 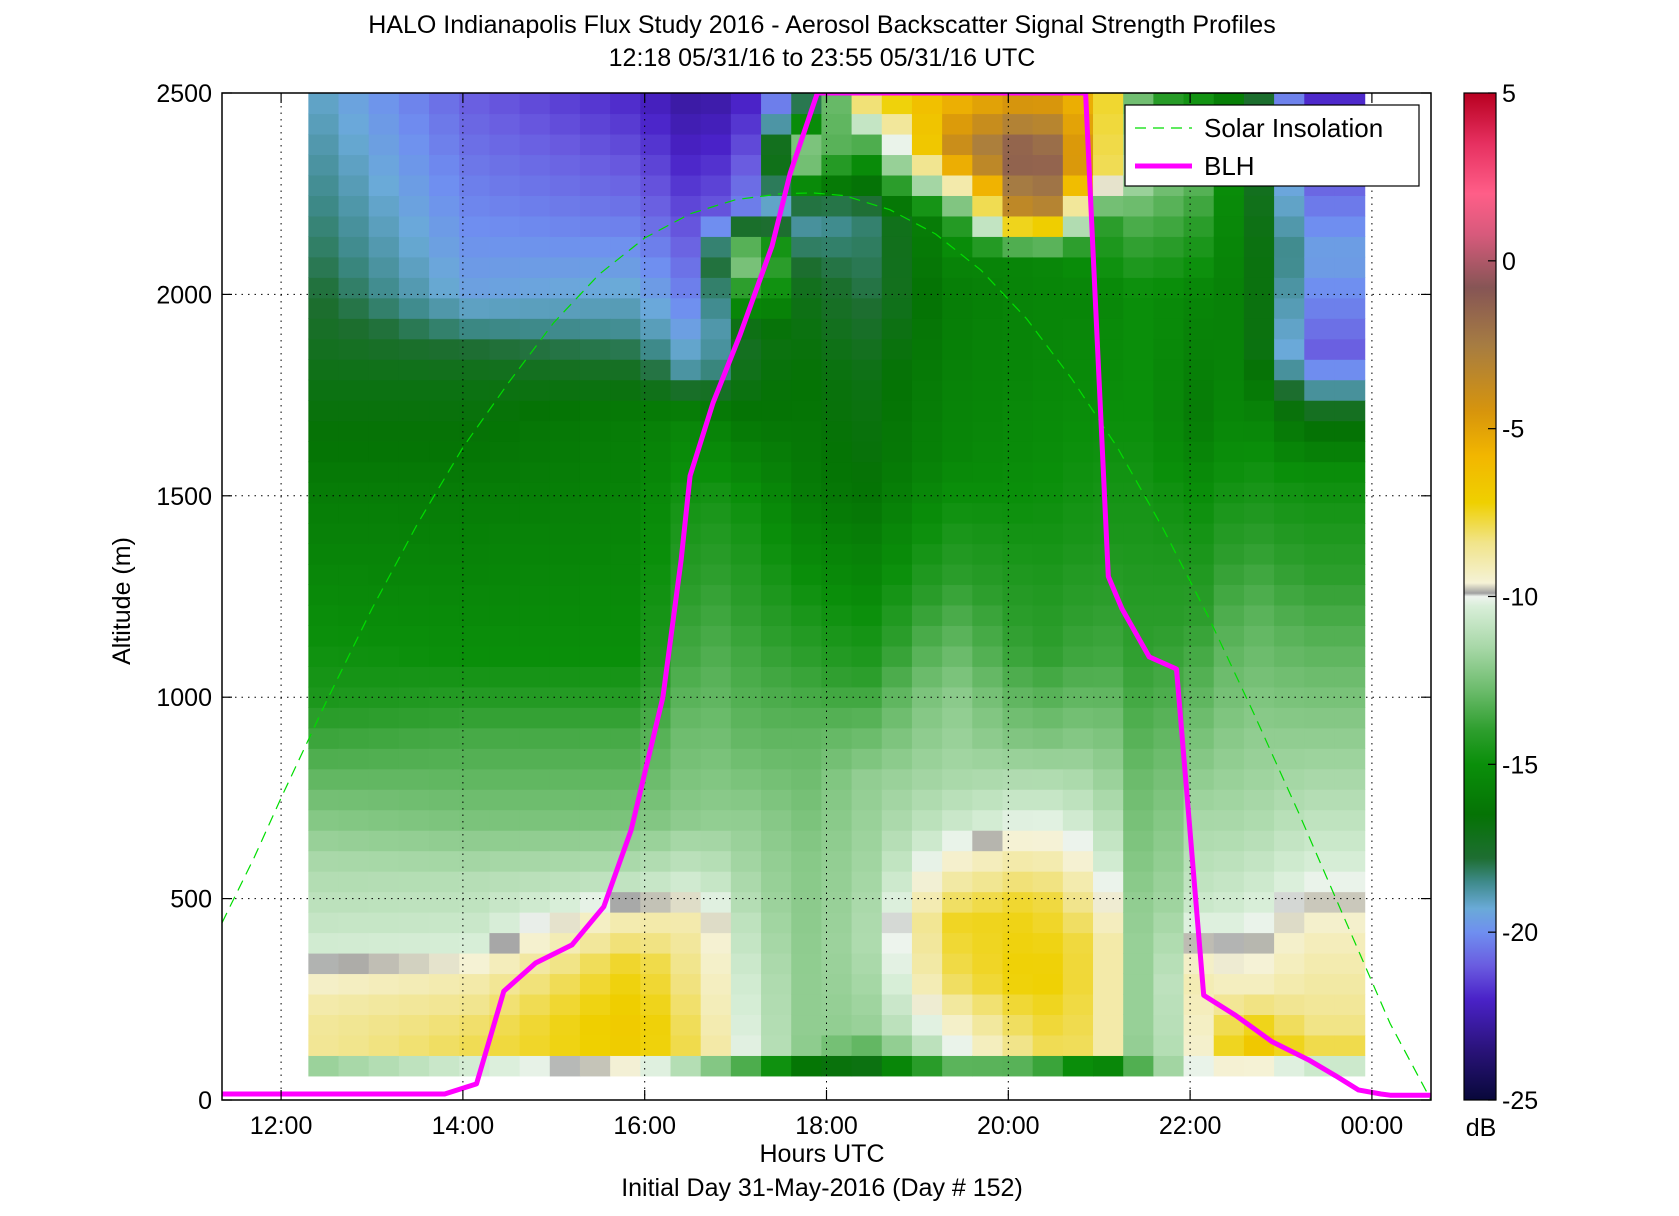 I want to click on y-tick-label: 1000, so click(x=184, y=698).